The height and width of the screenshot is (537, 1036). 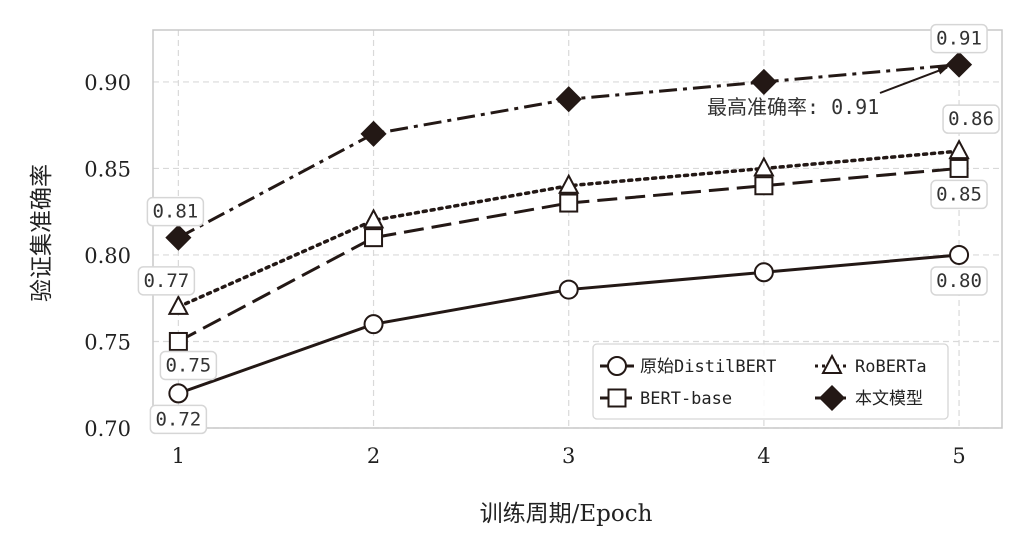 I want to click on x-tick-label: 1, so click(x=178, y=456).